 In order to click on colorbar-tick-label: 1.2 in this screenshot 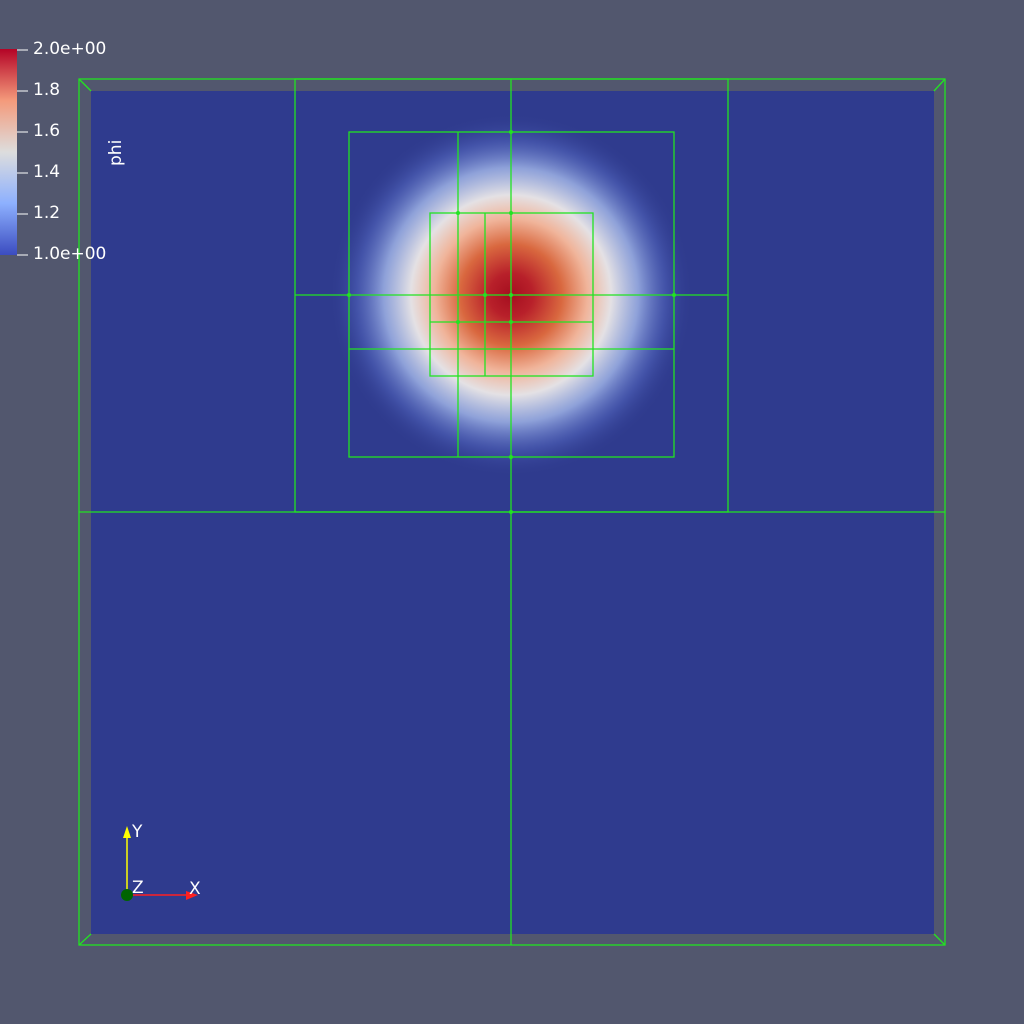, I will do `click(47, 213)`.